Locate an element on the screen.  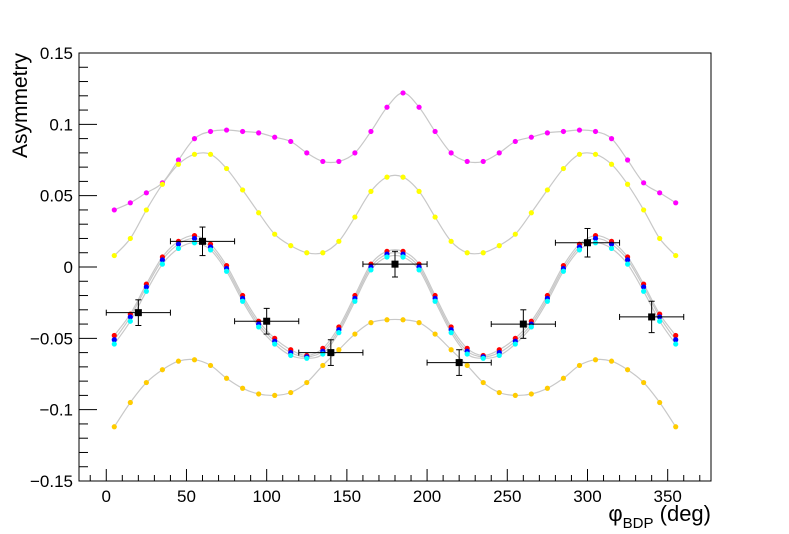
y-axis: −0.15 −0.1 −0.05 0 0.05 0.1 0.15 is located at coordinates (63, 267).